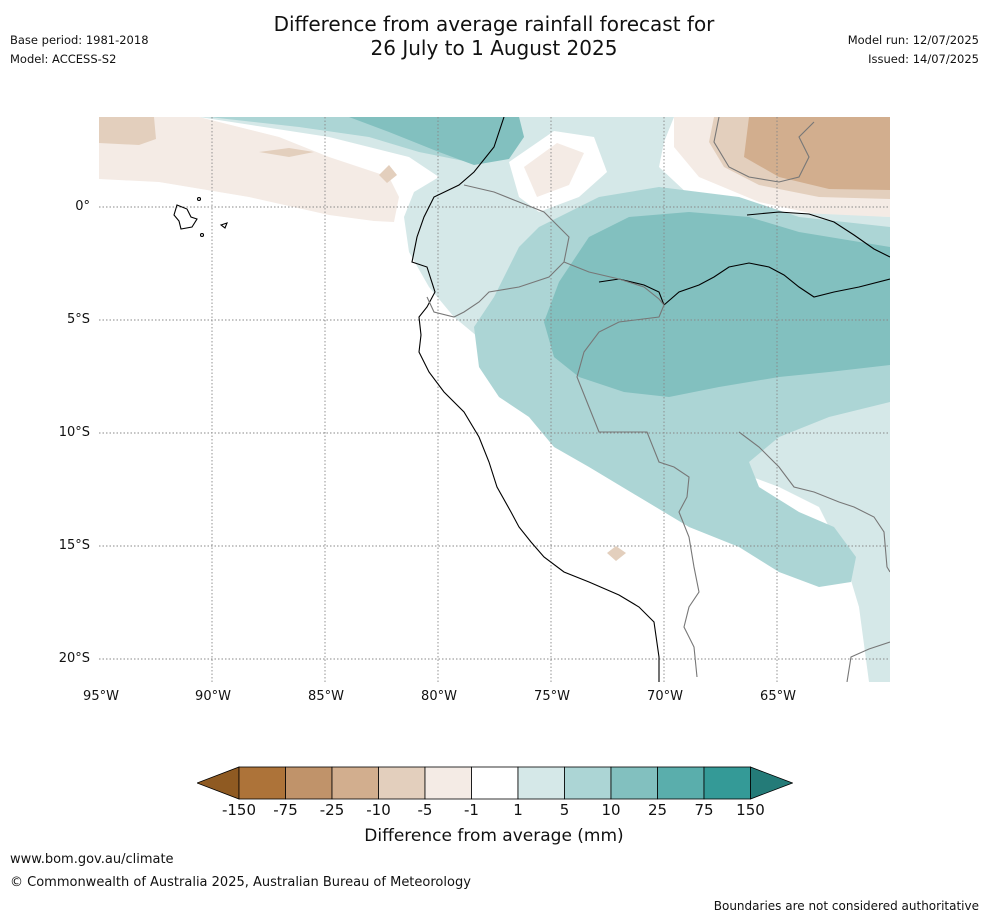 This screenshot has width=988, height=919. I want to click on wet-zone-colombia-light, so click(554, 170).